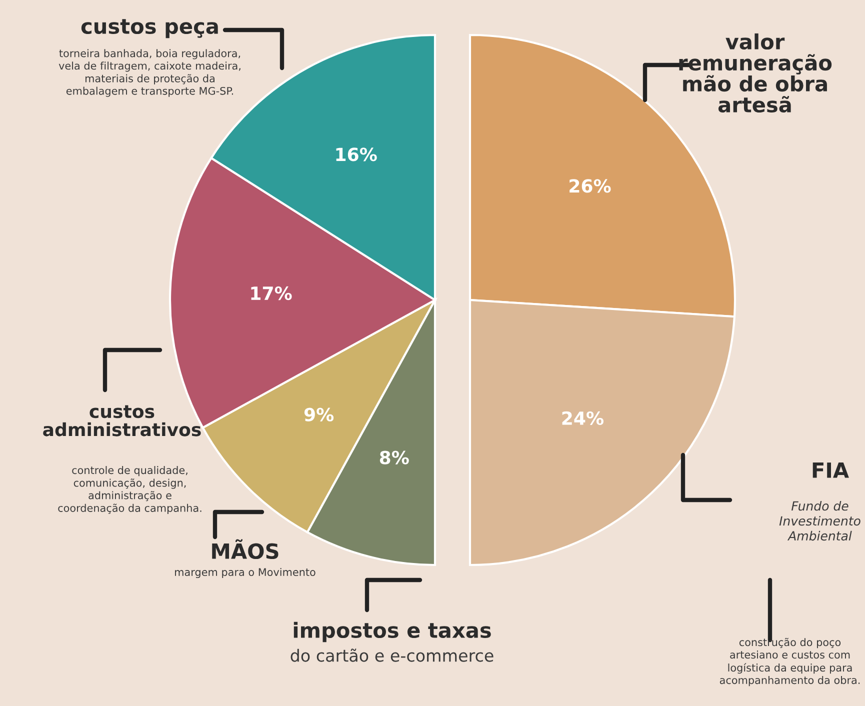 Image resolution: width=865 pixels, height=706 pixels. Describe the element at coordinates (392, 655) in the screenshot. I see `text: do cartão e e-commerce` at that location.